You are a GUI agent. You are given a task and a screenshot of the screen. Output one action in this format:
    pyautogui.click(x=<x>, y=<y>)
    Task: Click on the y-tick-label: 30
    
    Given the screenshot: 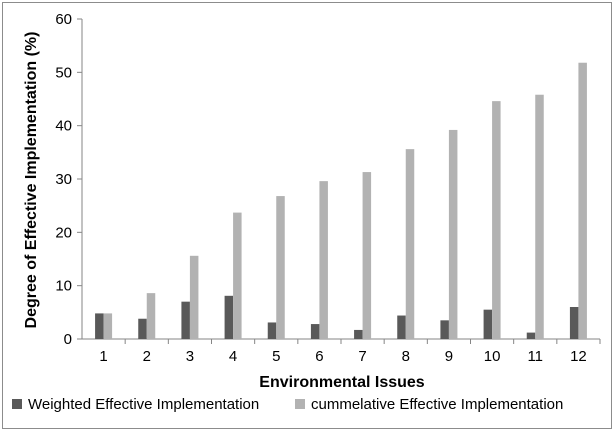 What is the action you would take?
    pyautogui.click(x=63, y=179)
    